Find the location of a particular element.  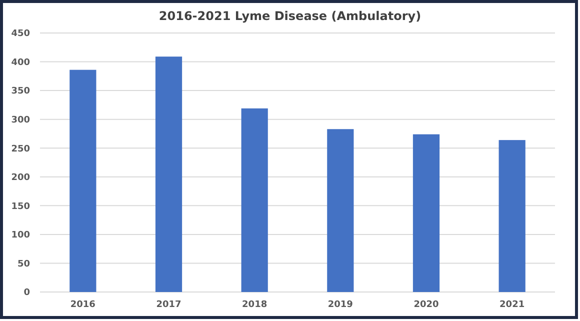

x-tick-label: 2020 is located at coordinates (426, 305).